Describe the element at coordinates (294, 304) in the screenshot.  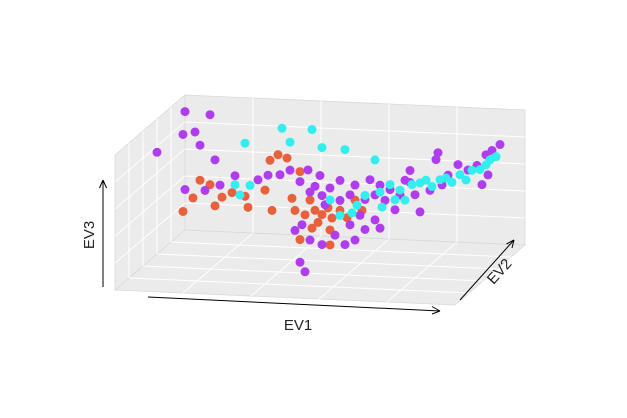
I see `x-axis-arrow` at that location.